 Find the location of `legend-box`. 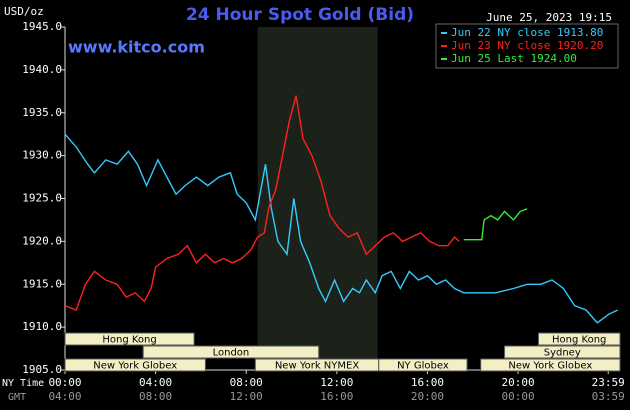

legend-box is located at coordinates (527, 46).